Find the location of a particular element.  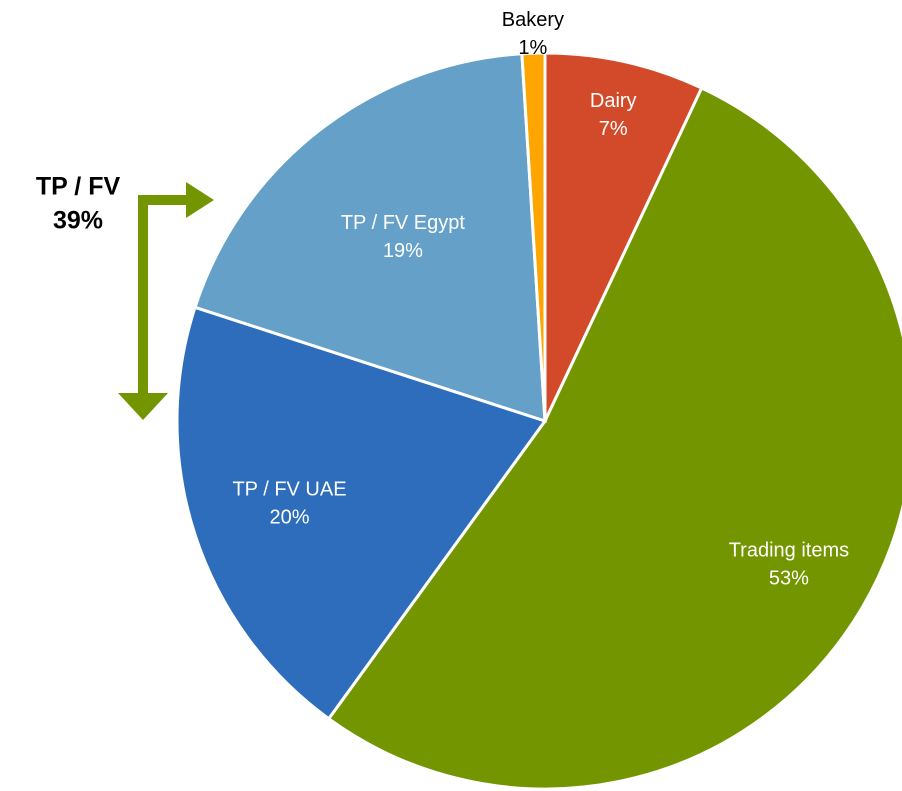

arrow-line is located at coordinates (164, 296).